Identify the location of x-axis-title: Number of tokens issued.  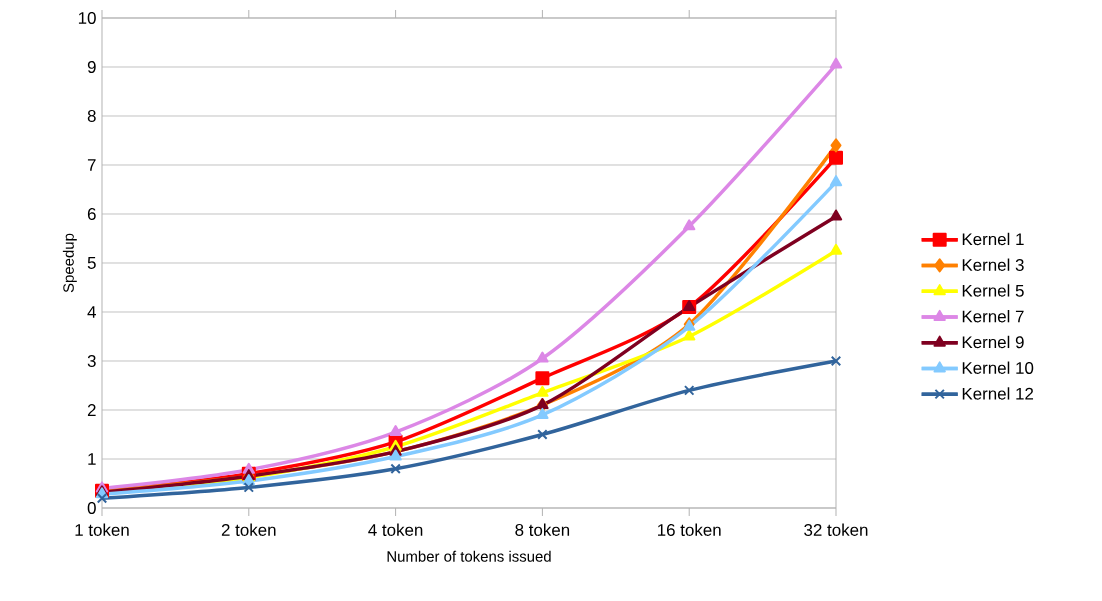
(469, 556).